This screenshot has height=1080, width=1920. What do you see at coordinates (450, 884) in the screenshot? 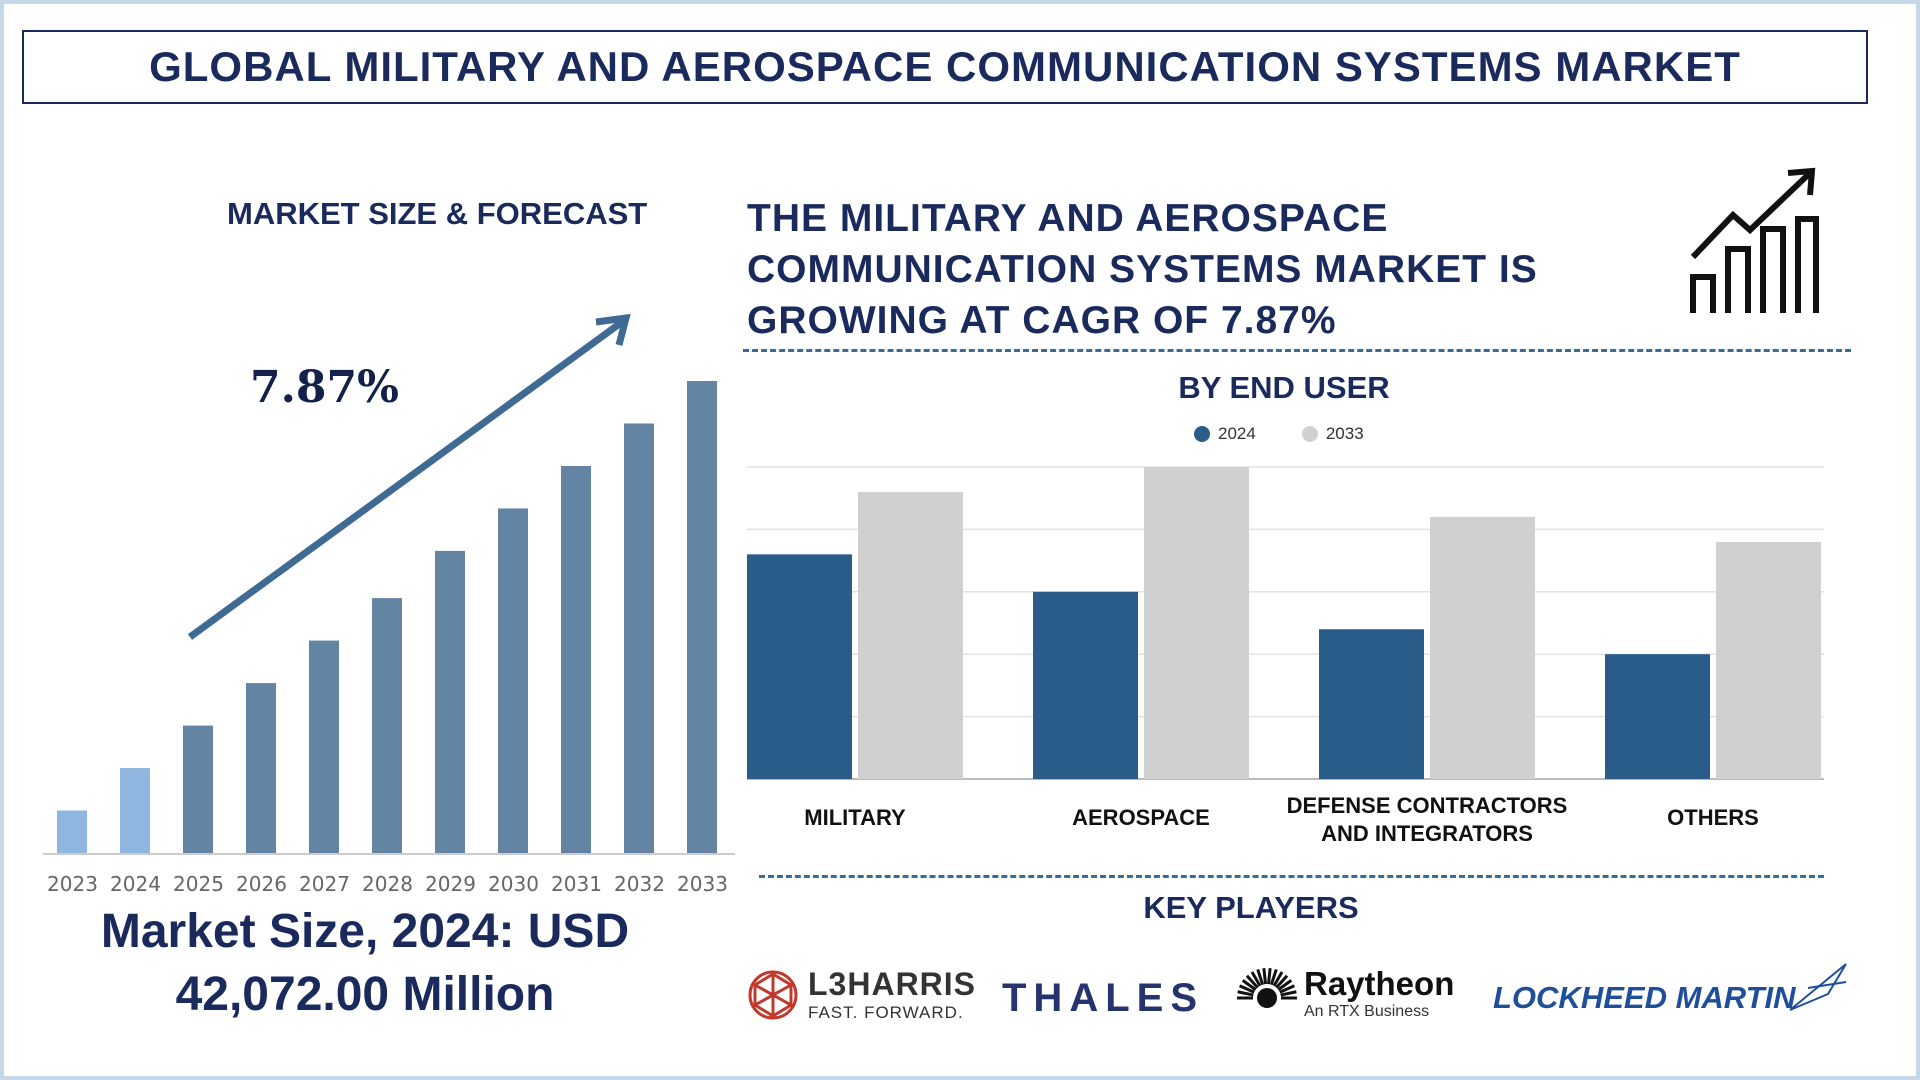
I see `year-label: 2029` at bounding box center [450, 884].